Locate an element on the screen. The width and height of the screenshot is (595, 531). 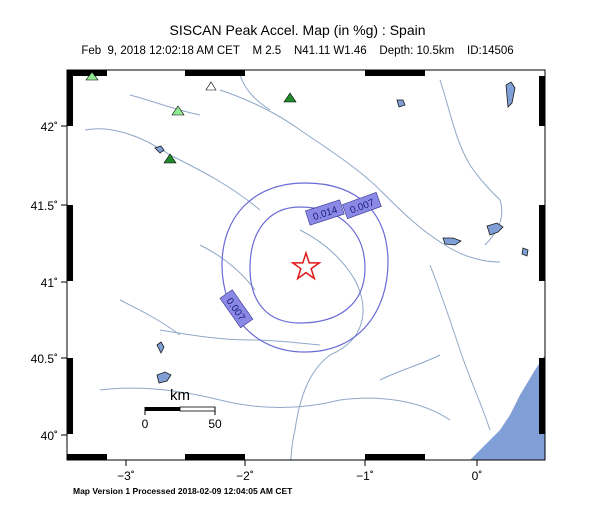
lat-tick-label: 40.5˚ is located at coordinates (44, 359).